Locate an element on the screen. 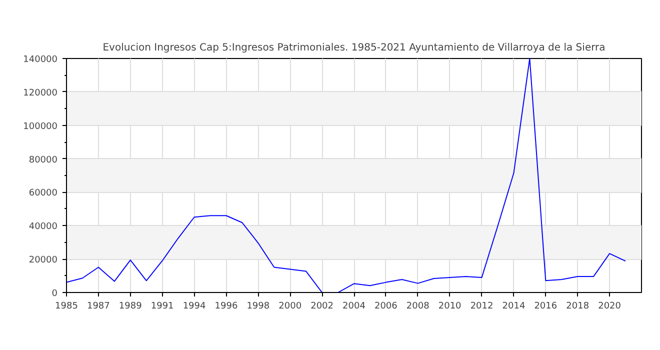 The height and width of the screenshot is (350, 660). x-tick-label: 2014 is located at coordinates (514, 307).